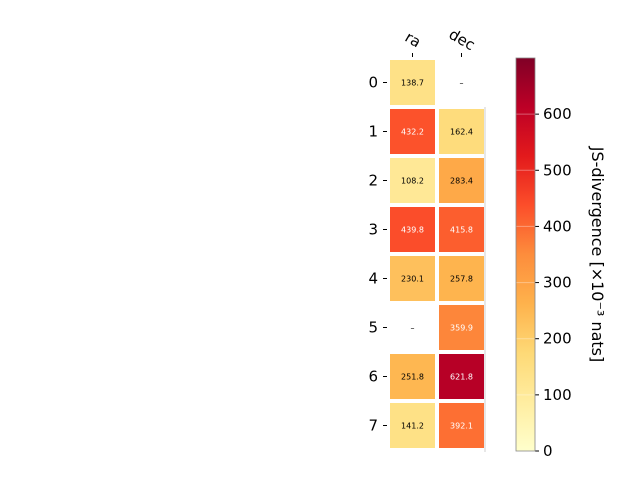 This screenshot has width=640, height=484. Describe the element at coordinates (557, 395) in the screenshot. I see `colorbar-tick-label: 100` at that location.